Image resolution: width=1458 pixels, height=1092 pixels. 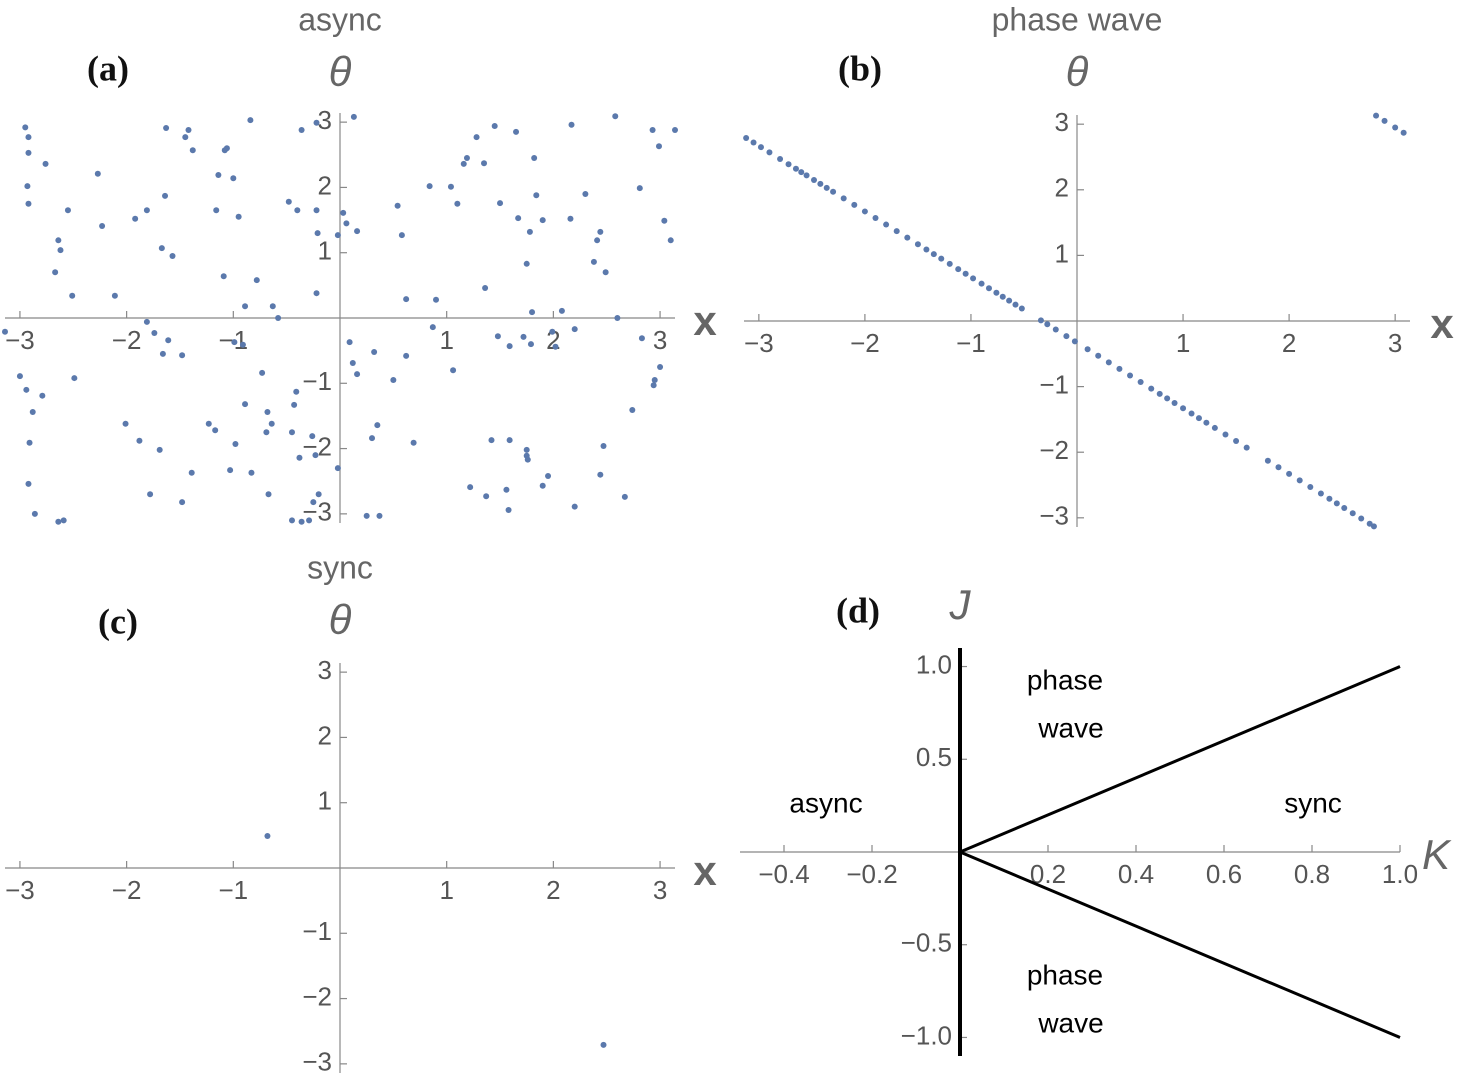 I want to click on y-tick-label: −3, so click(x=1054, y=516).